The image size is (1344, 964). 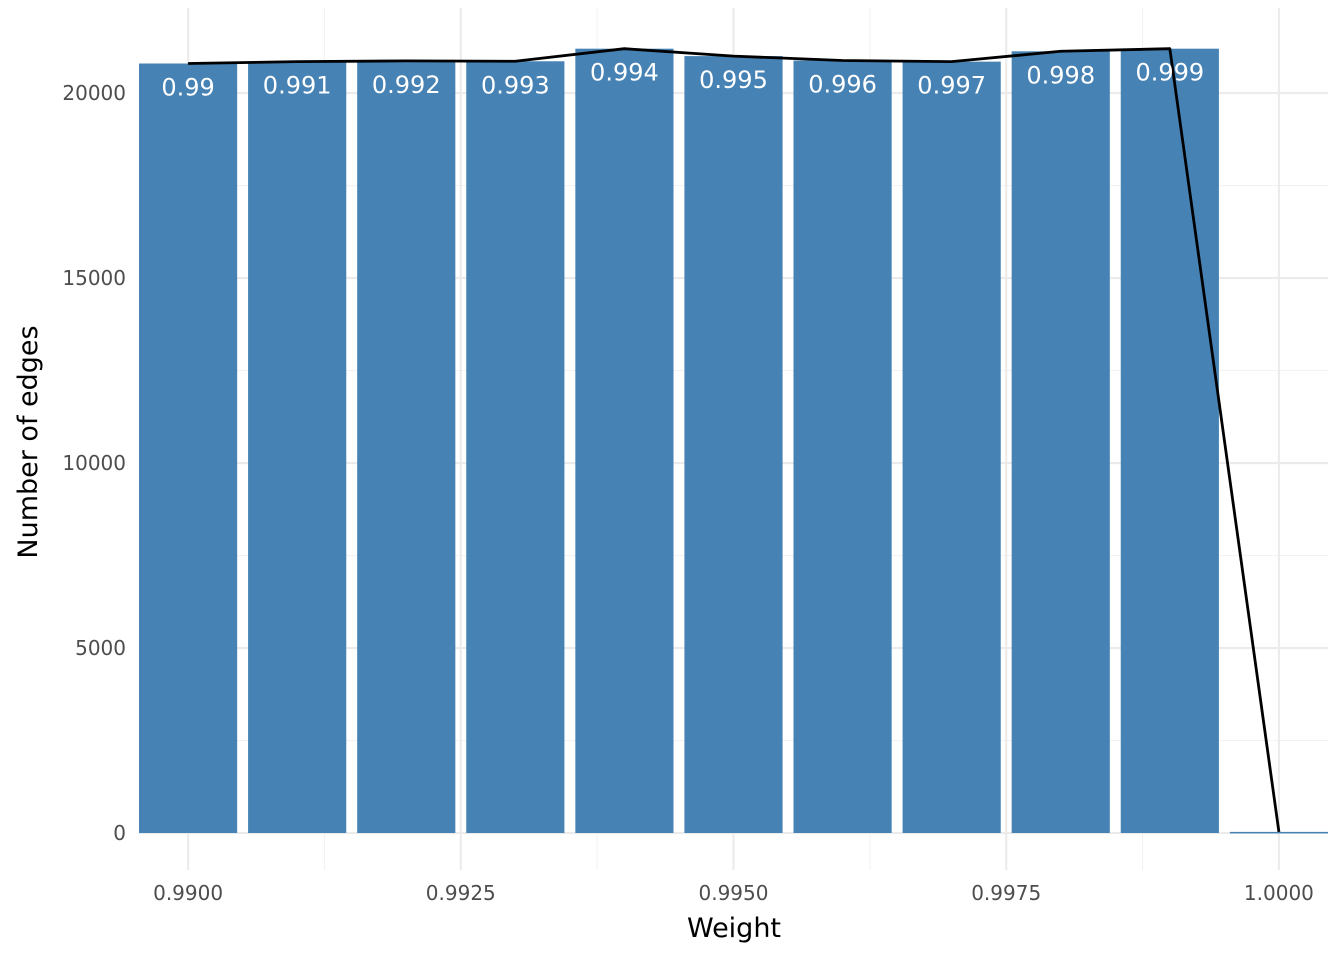 I want to click on bar-value-label: 0.992, so click(x=406, y=85).